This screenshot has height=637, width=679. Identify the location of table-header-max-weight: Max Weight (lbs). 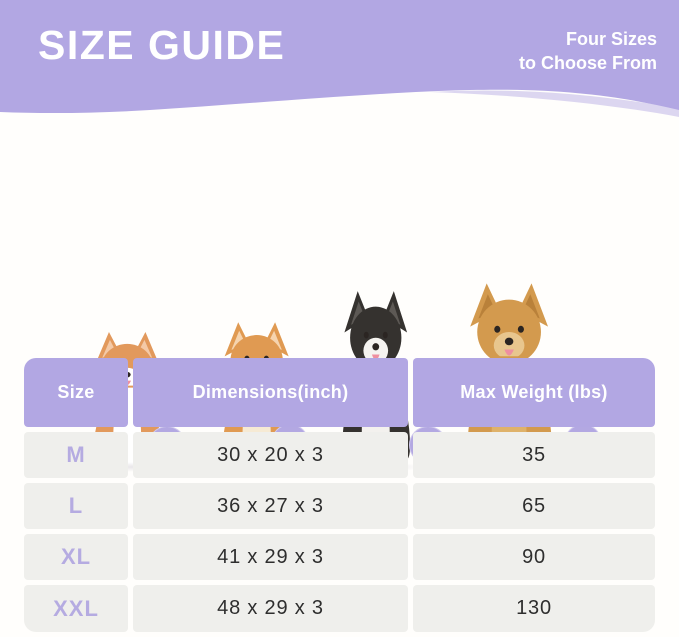
(534, 392).